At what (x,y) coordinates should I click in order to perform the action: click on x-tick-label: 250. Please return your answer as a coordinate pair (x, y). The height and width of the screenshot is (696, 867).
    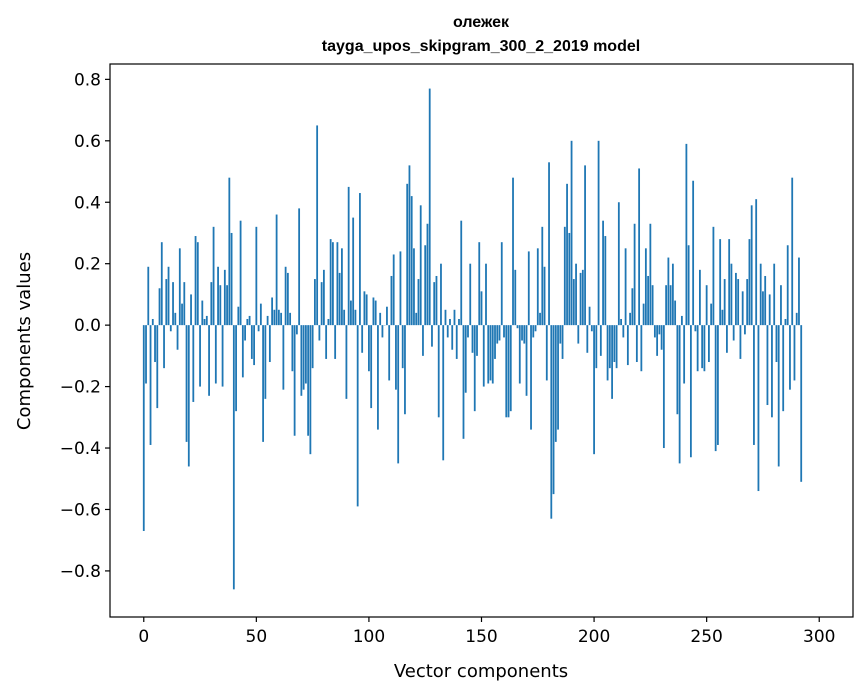
    Looking at the image, I should click on (706, 637).